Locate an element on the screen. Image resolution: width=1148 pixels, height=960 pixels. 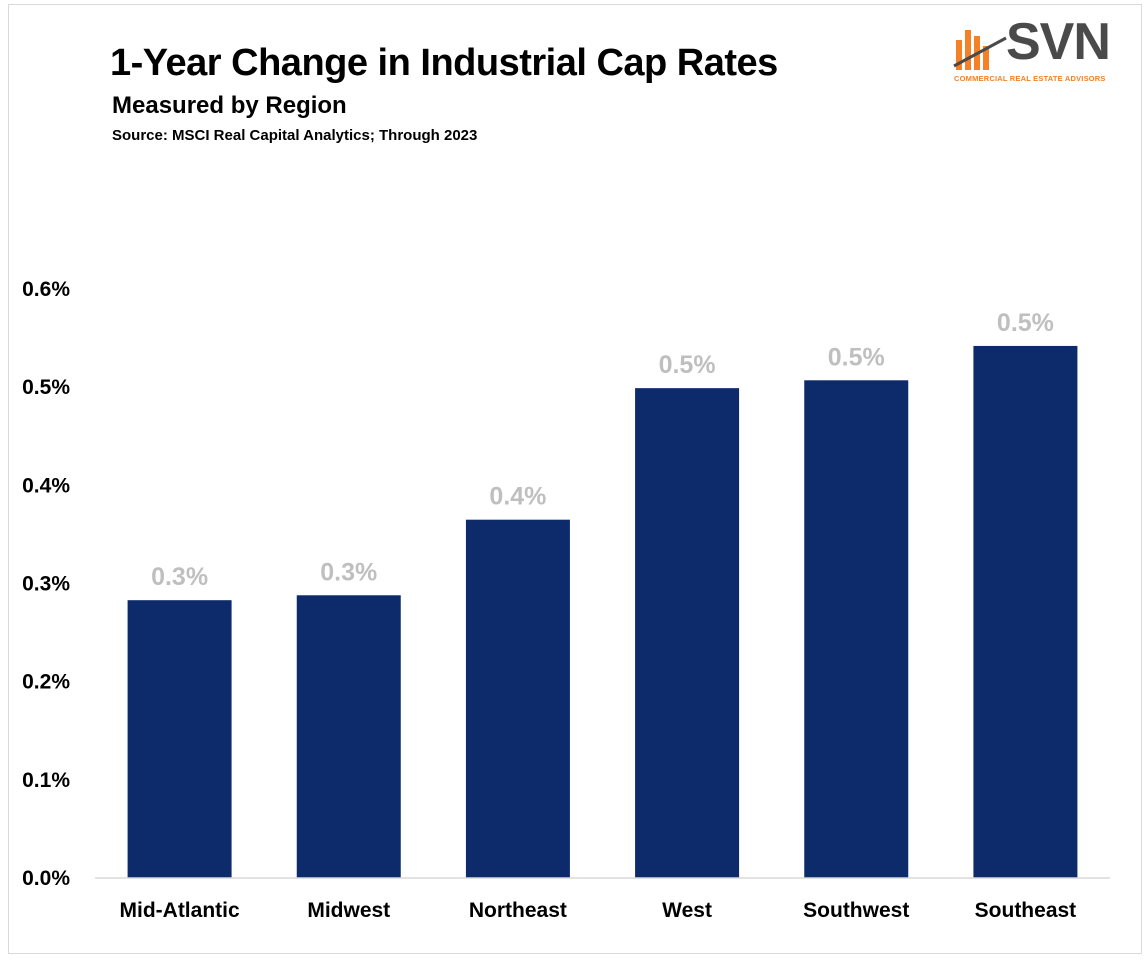
y-tick-label: 0.5% is located at coordinates (46, 387).